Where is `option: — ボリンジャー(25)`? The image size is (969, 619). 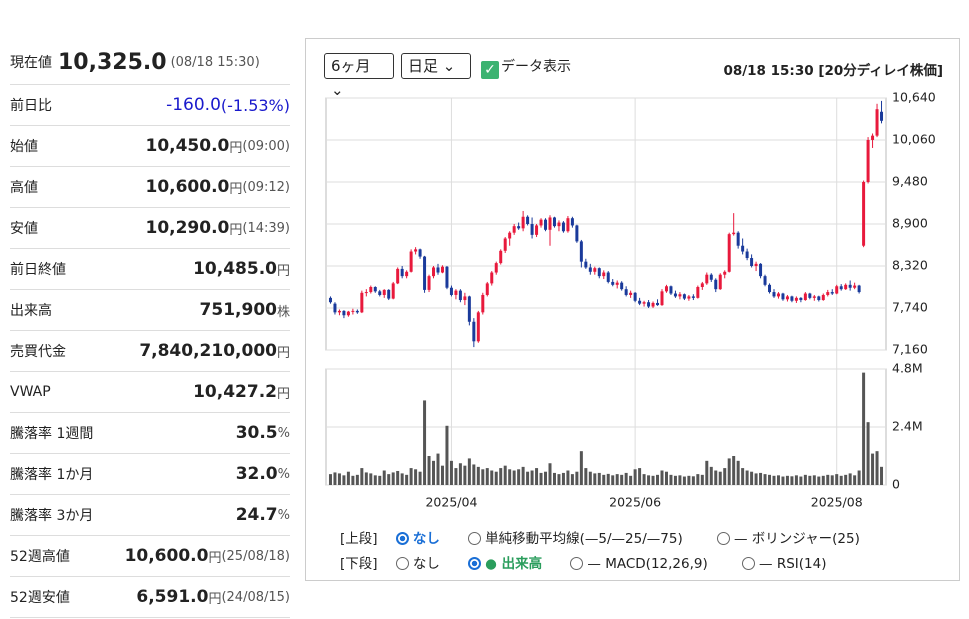
option: — ボリンジャー(25) is located at coordinates (788, 539).